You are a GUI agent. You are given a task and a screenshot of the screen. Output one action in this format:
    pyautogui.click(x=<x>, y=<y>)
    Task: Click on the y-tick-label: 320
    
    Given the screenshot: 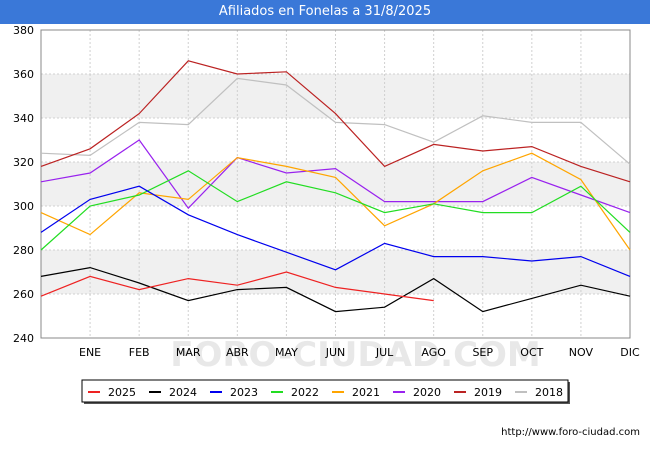 What is the action you would take?
    pyautogui.click(x=23, y=162)
    